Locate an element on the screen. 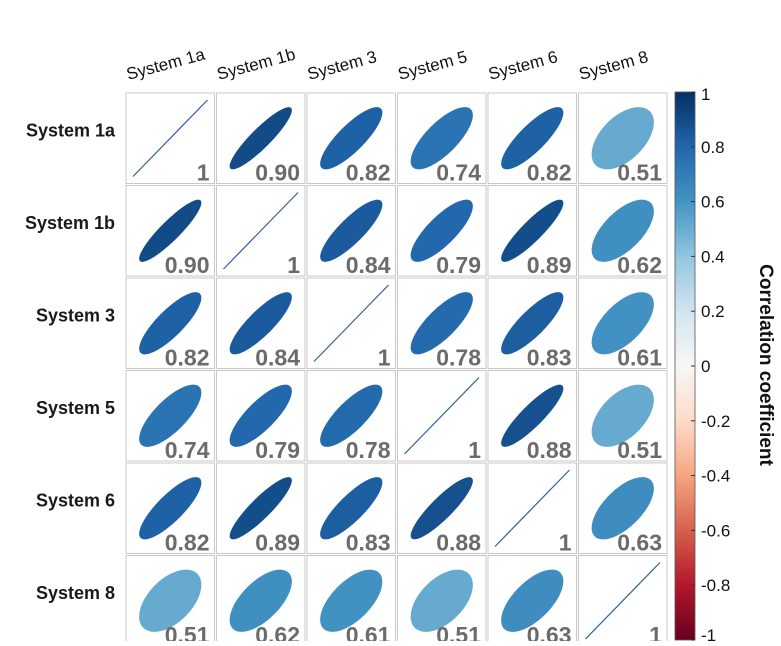 The width and height of the screenshot is (781, 646). column-label: System 1a is located at coordinates (165, 64).